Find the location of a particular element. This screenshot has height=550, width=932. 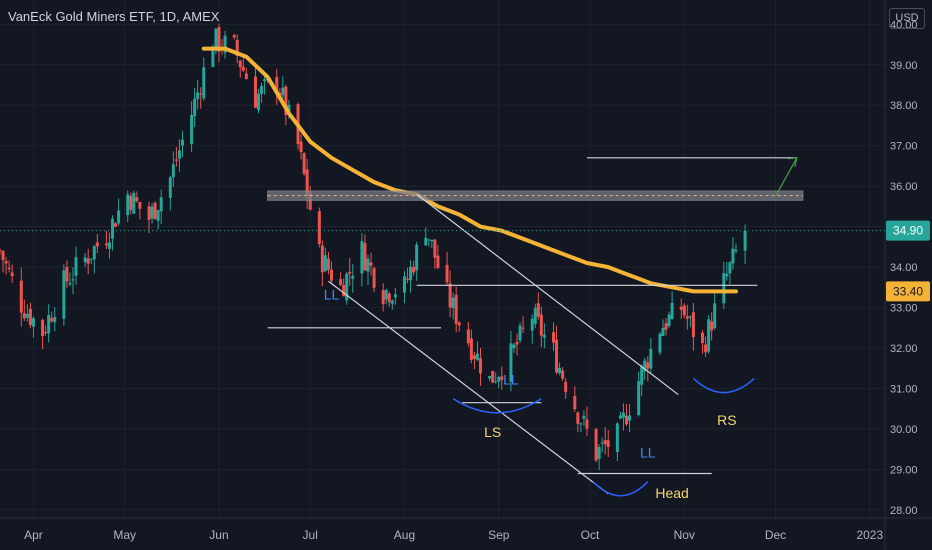

y-tick-label: 39.00 is located at coordinates (904, 66).